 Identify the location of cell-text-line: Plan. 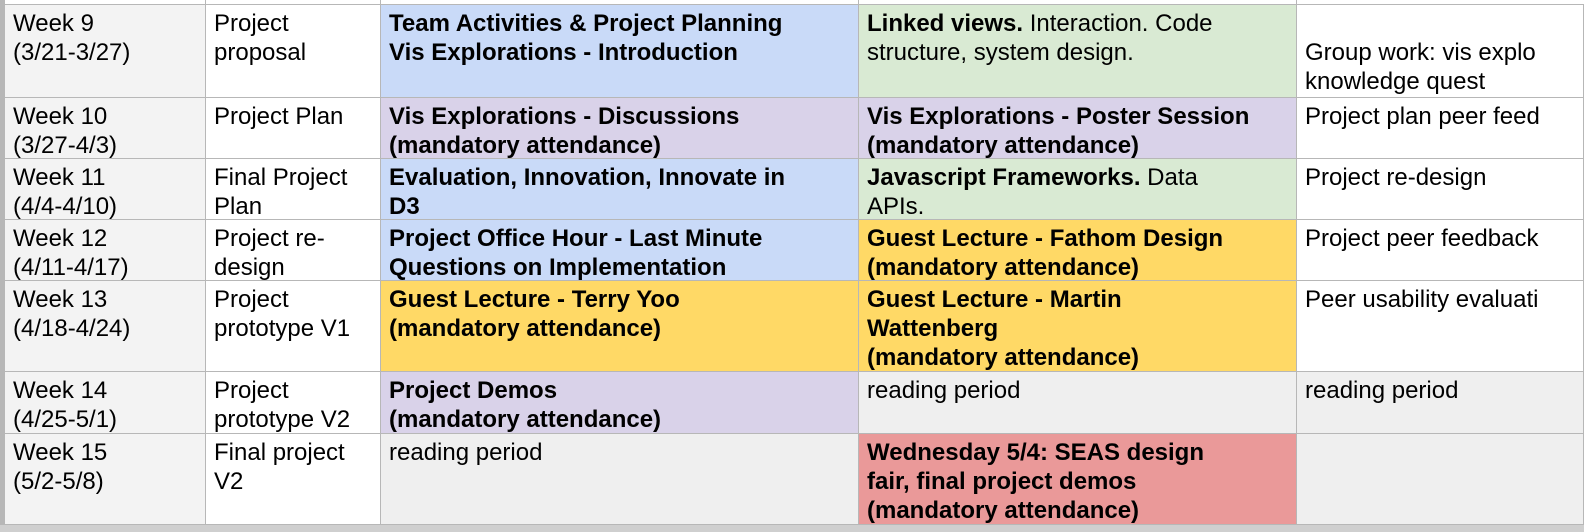
(238, 206).